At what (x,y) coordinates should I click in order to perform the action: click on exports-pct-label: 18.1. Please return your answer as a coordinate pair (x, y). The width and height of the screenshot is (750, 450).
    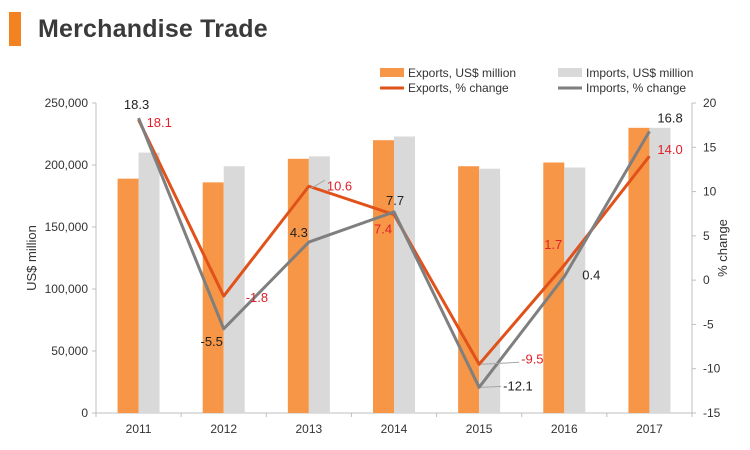
    Looking at the image, I should click on (159, 122).